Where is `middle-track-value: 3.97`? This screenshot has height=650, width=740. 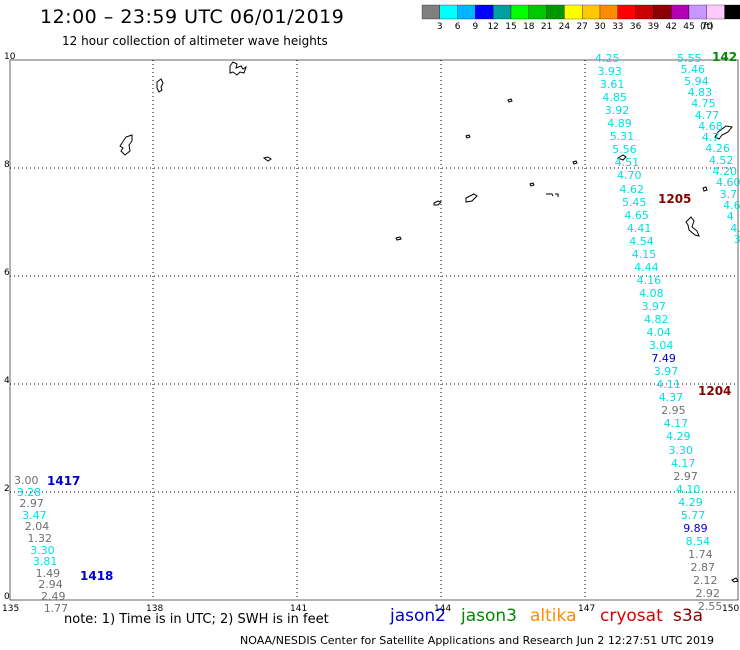
middle-track-value: 3.97 is located at coordinates (654, 306).